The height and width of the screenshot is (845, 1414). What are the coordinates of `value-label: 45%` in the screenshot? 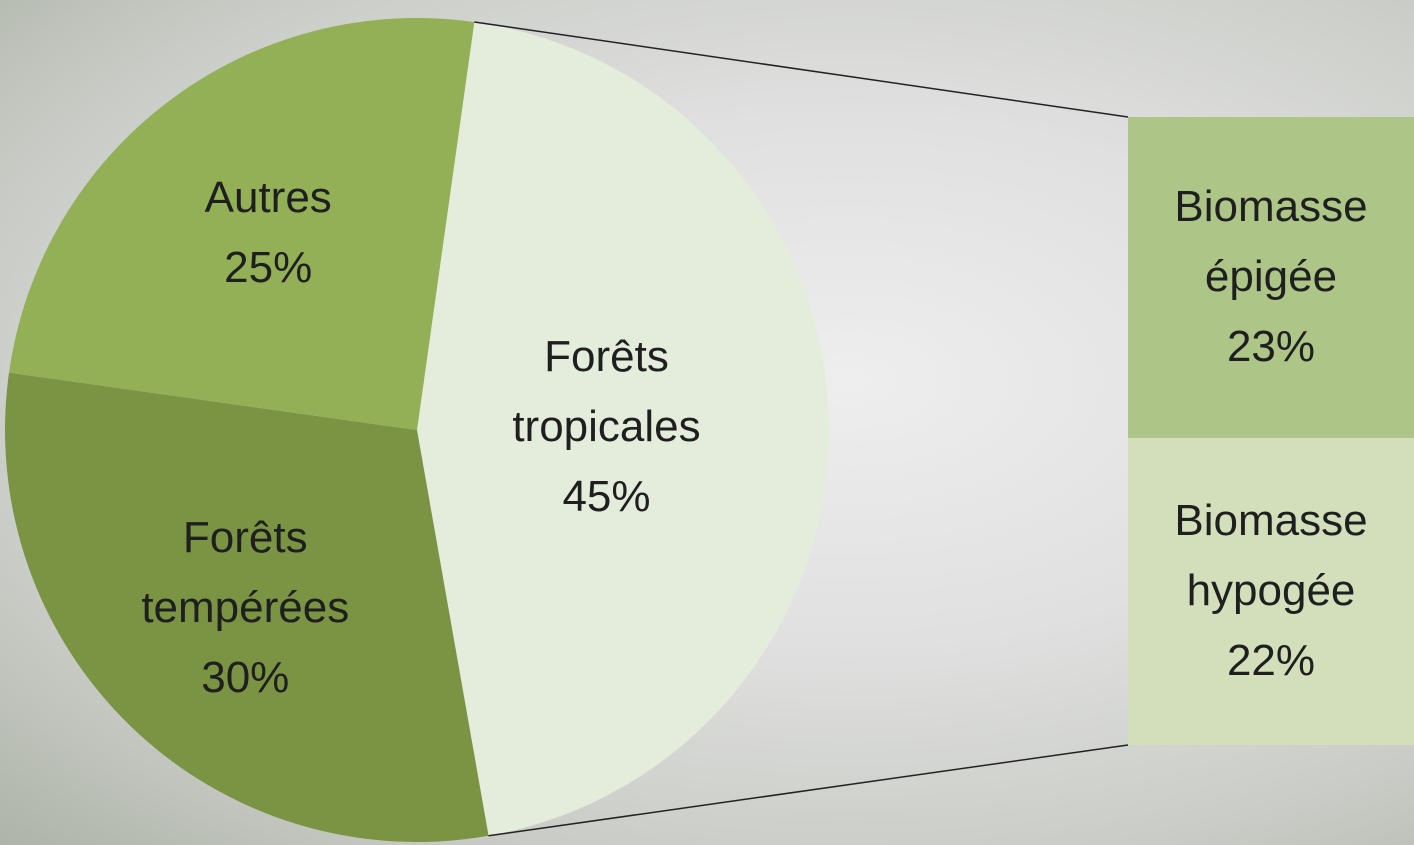 It's located at (606, 496).